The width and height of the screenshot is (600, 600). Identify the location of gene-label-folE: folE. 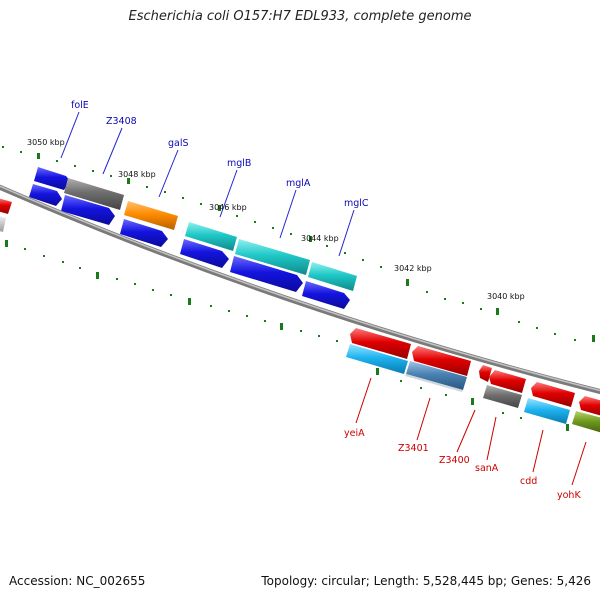
(80, 105).